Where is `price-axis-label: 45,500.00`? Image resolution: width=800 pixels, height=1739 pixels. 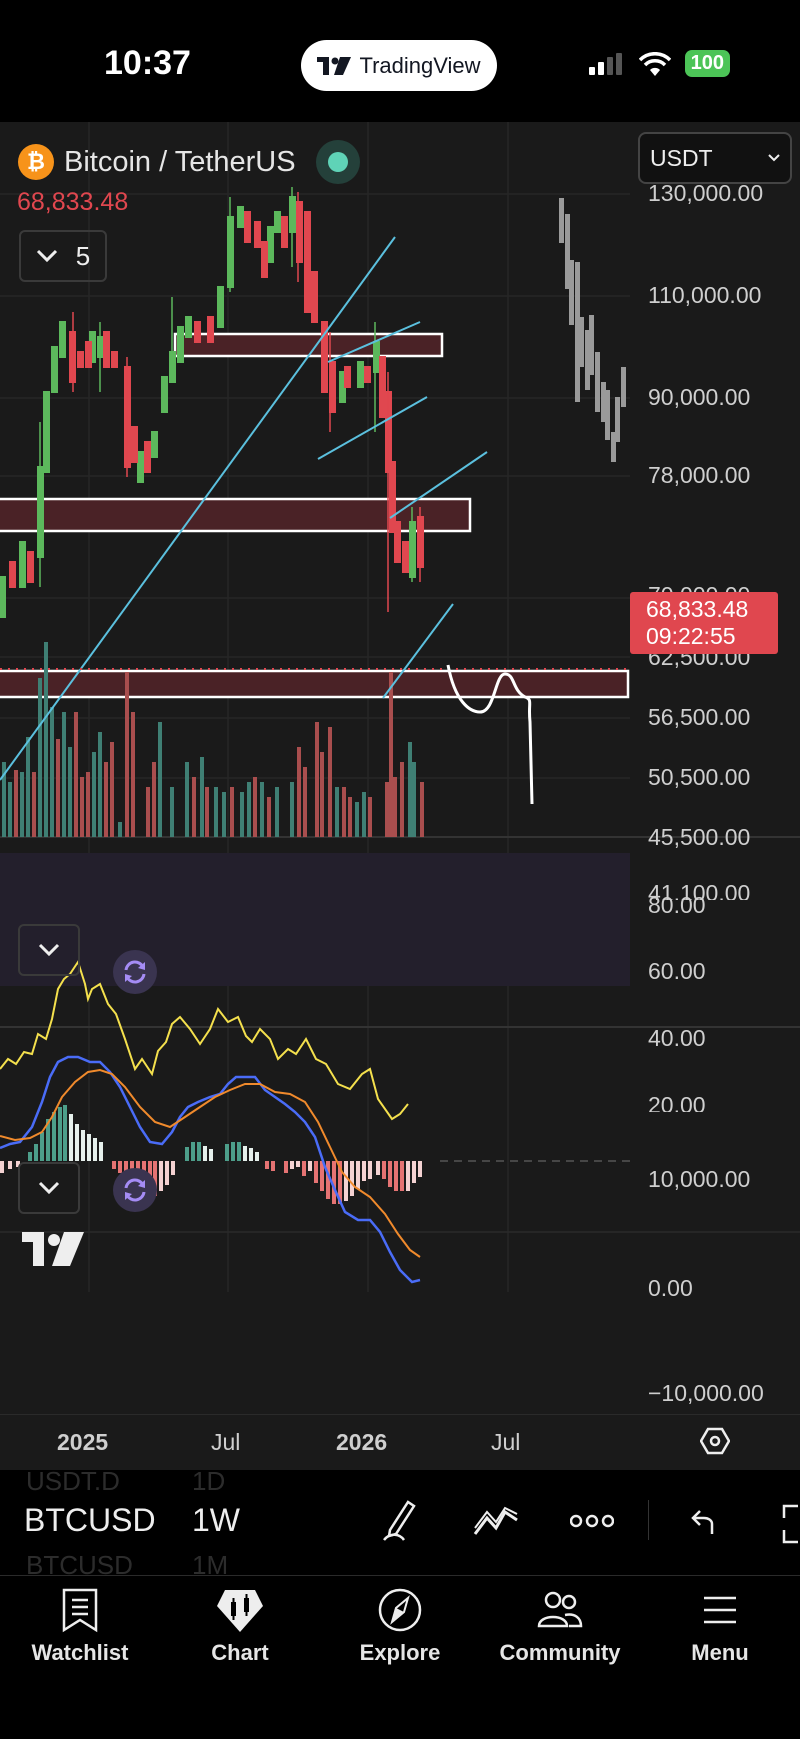 price-axis-label: 45,500.00 is located at coordinates (699, 837).